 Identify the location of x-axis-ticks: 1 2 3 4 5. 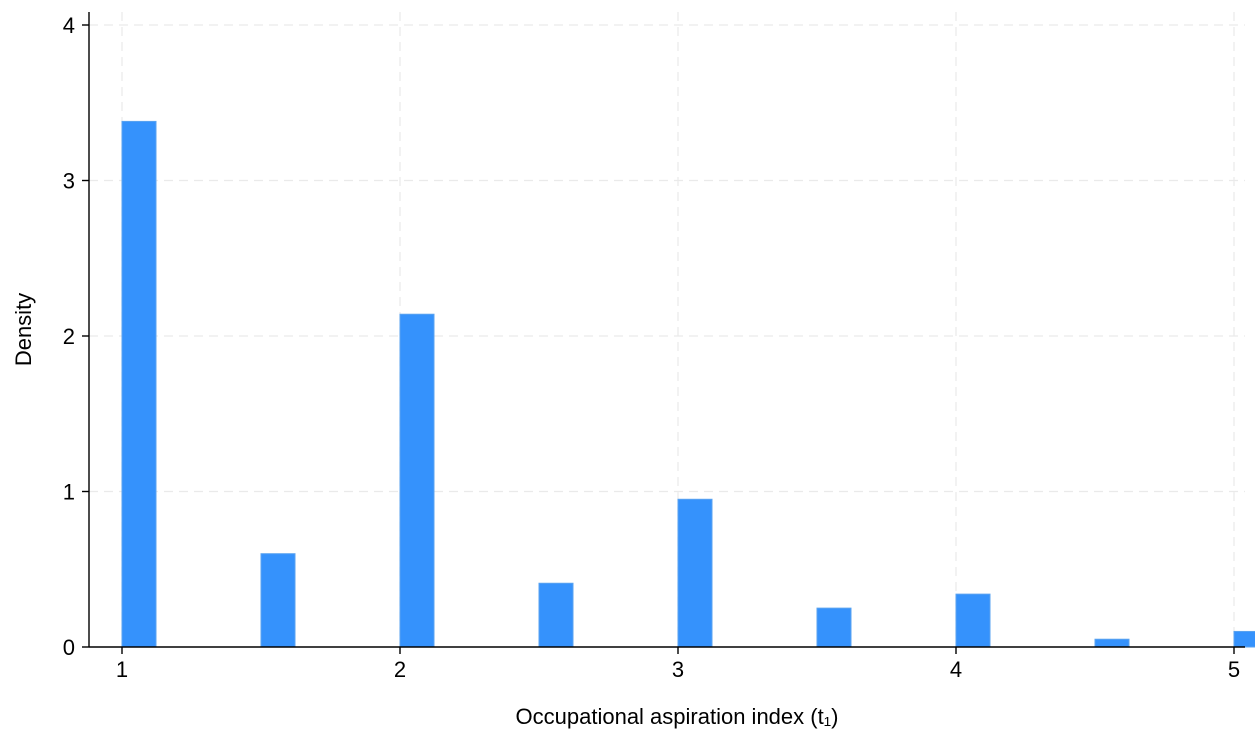
(678, 664).